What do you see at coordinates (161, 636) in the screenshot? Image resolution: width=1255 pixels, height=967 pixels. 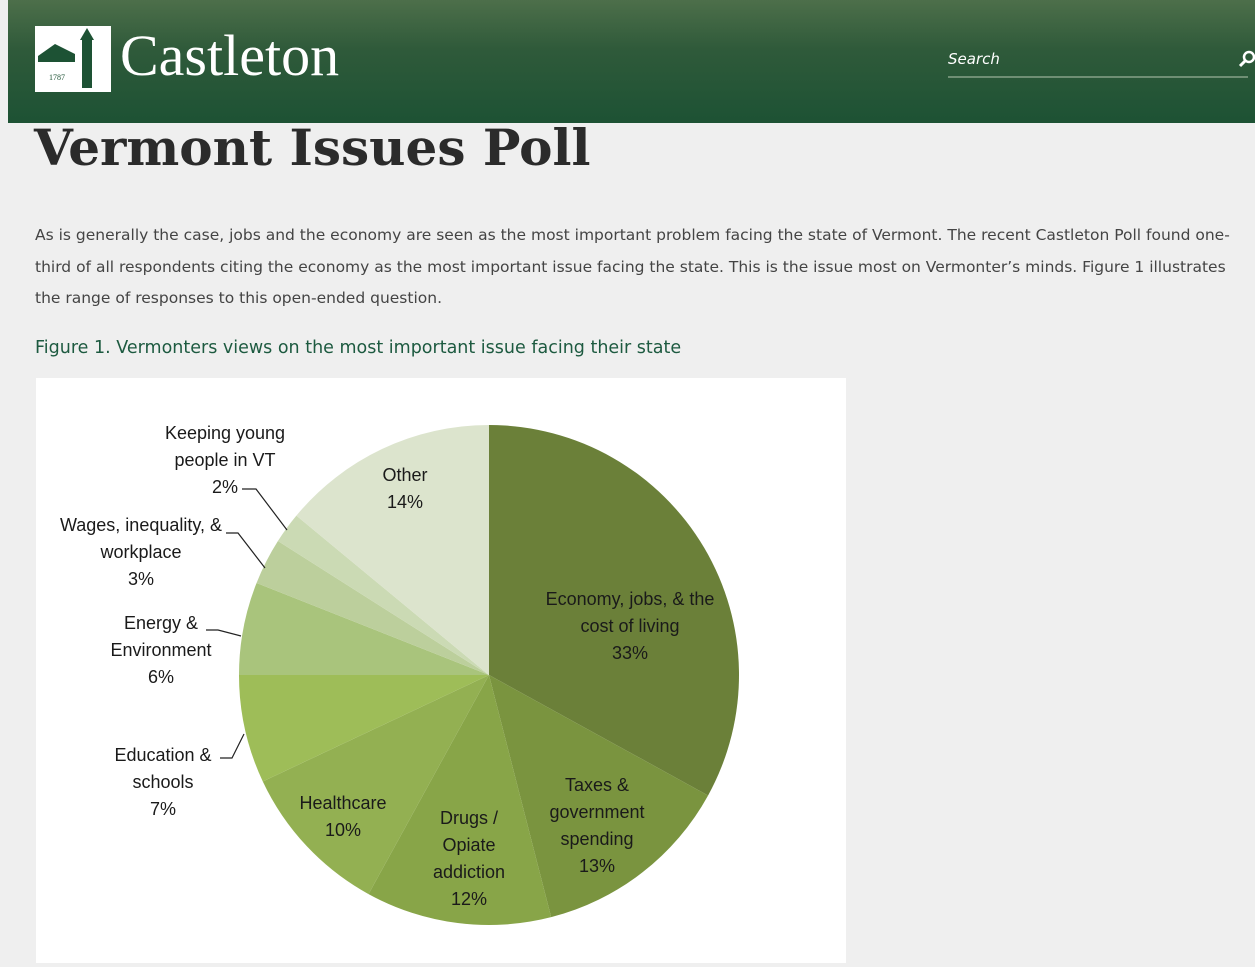 I see `category-label: Energy & Environment` at bounding box center [161, 636].